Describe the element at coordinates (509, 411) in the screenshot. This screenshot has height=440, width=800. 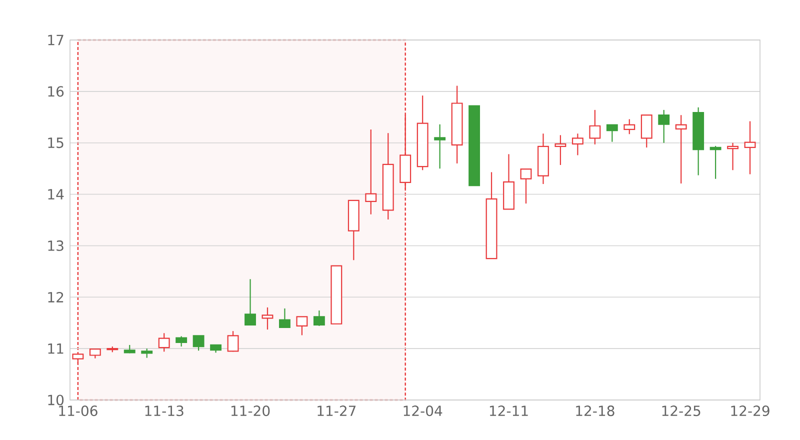
I see `x-tick-label: 12-11` at that location.